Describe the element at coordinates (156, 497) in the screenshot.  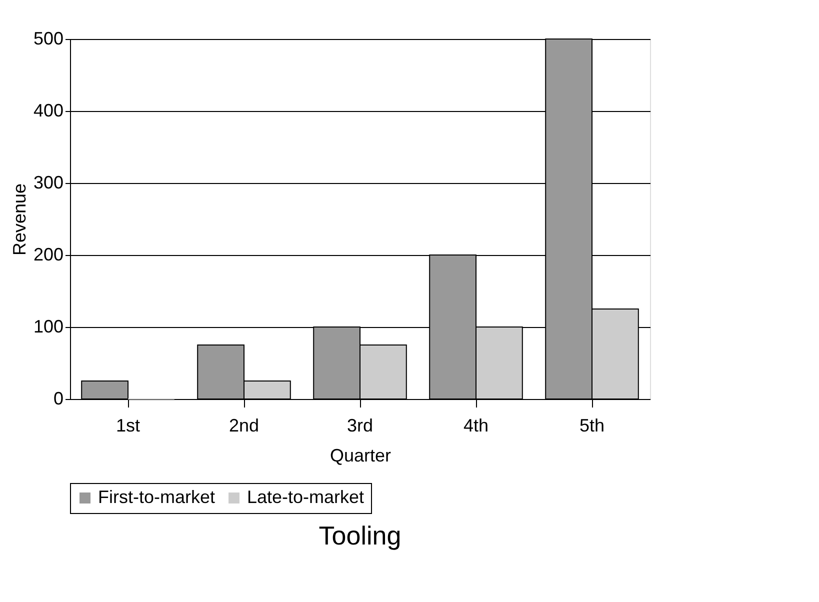
I see `legend-label: First-to-market` at that location.